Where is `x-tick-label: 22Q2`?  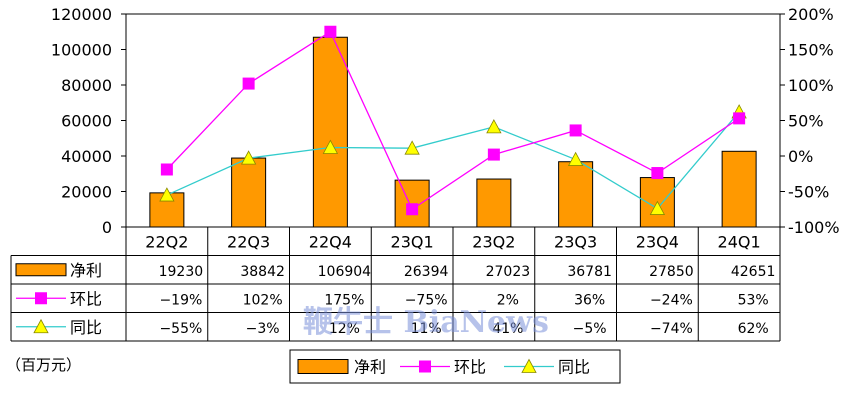 x-tick-label: 22Q2 is located at coordinates (166, 241).